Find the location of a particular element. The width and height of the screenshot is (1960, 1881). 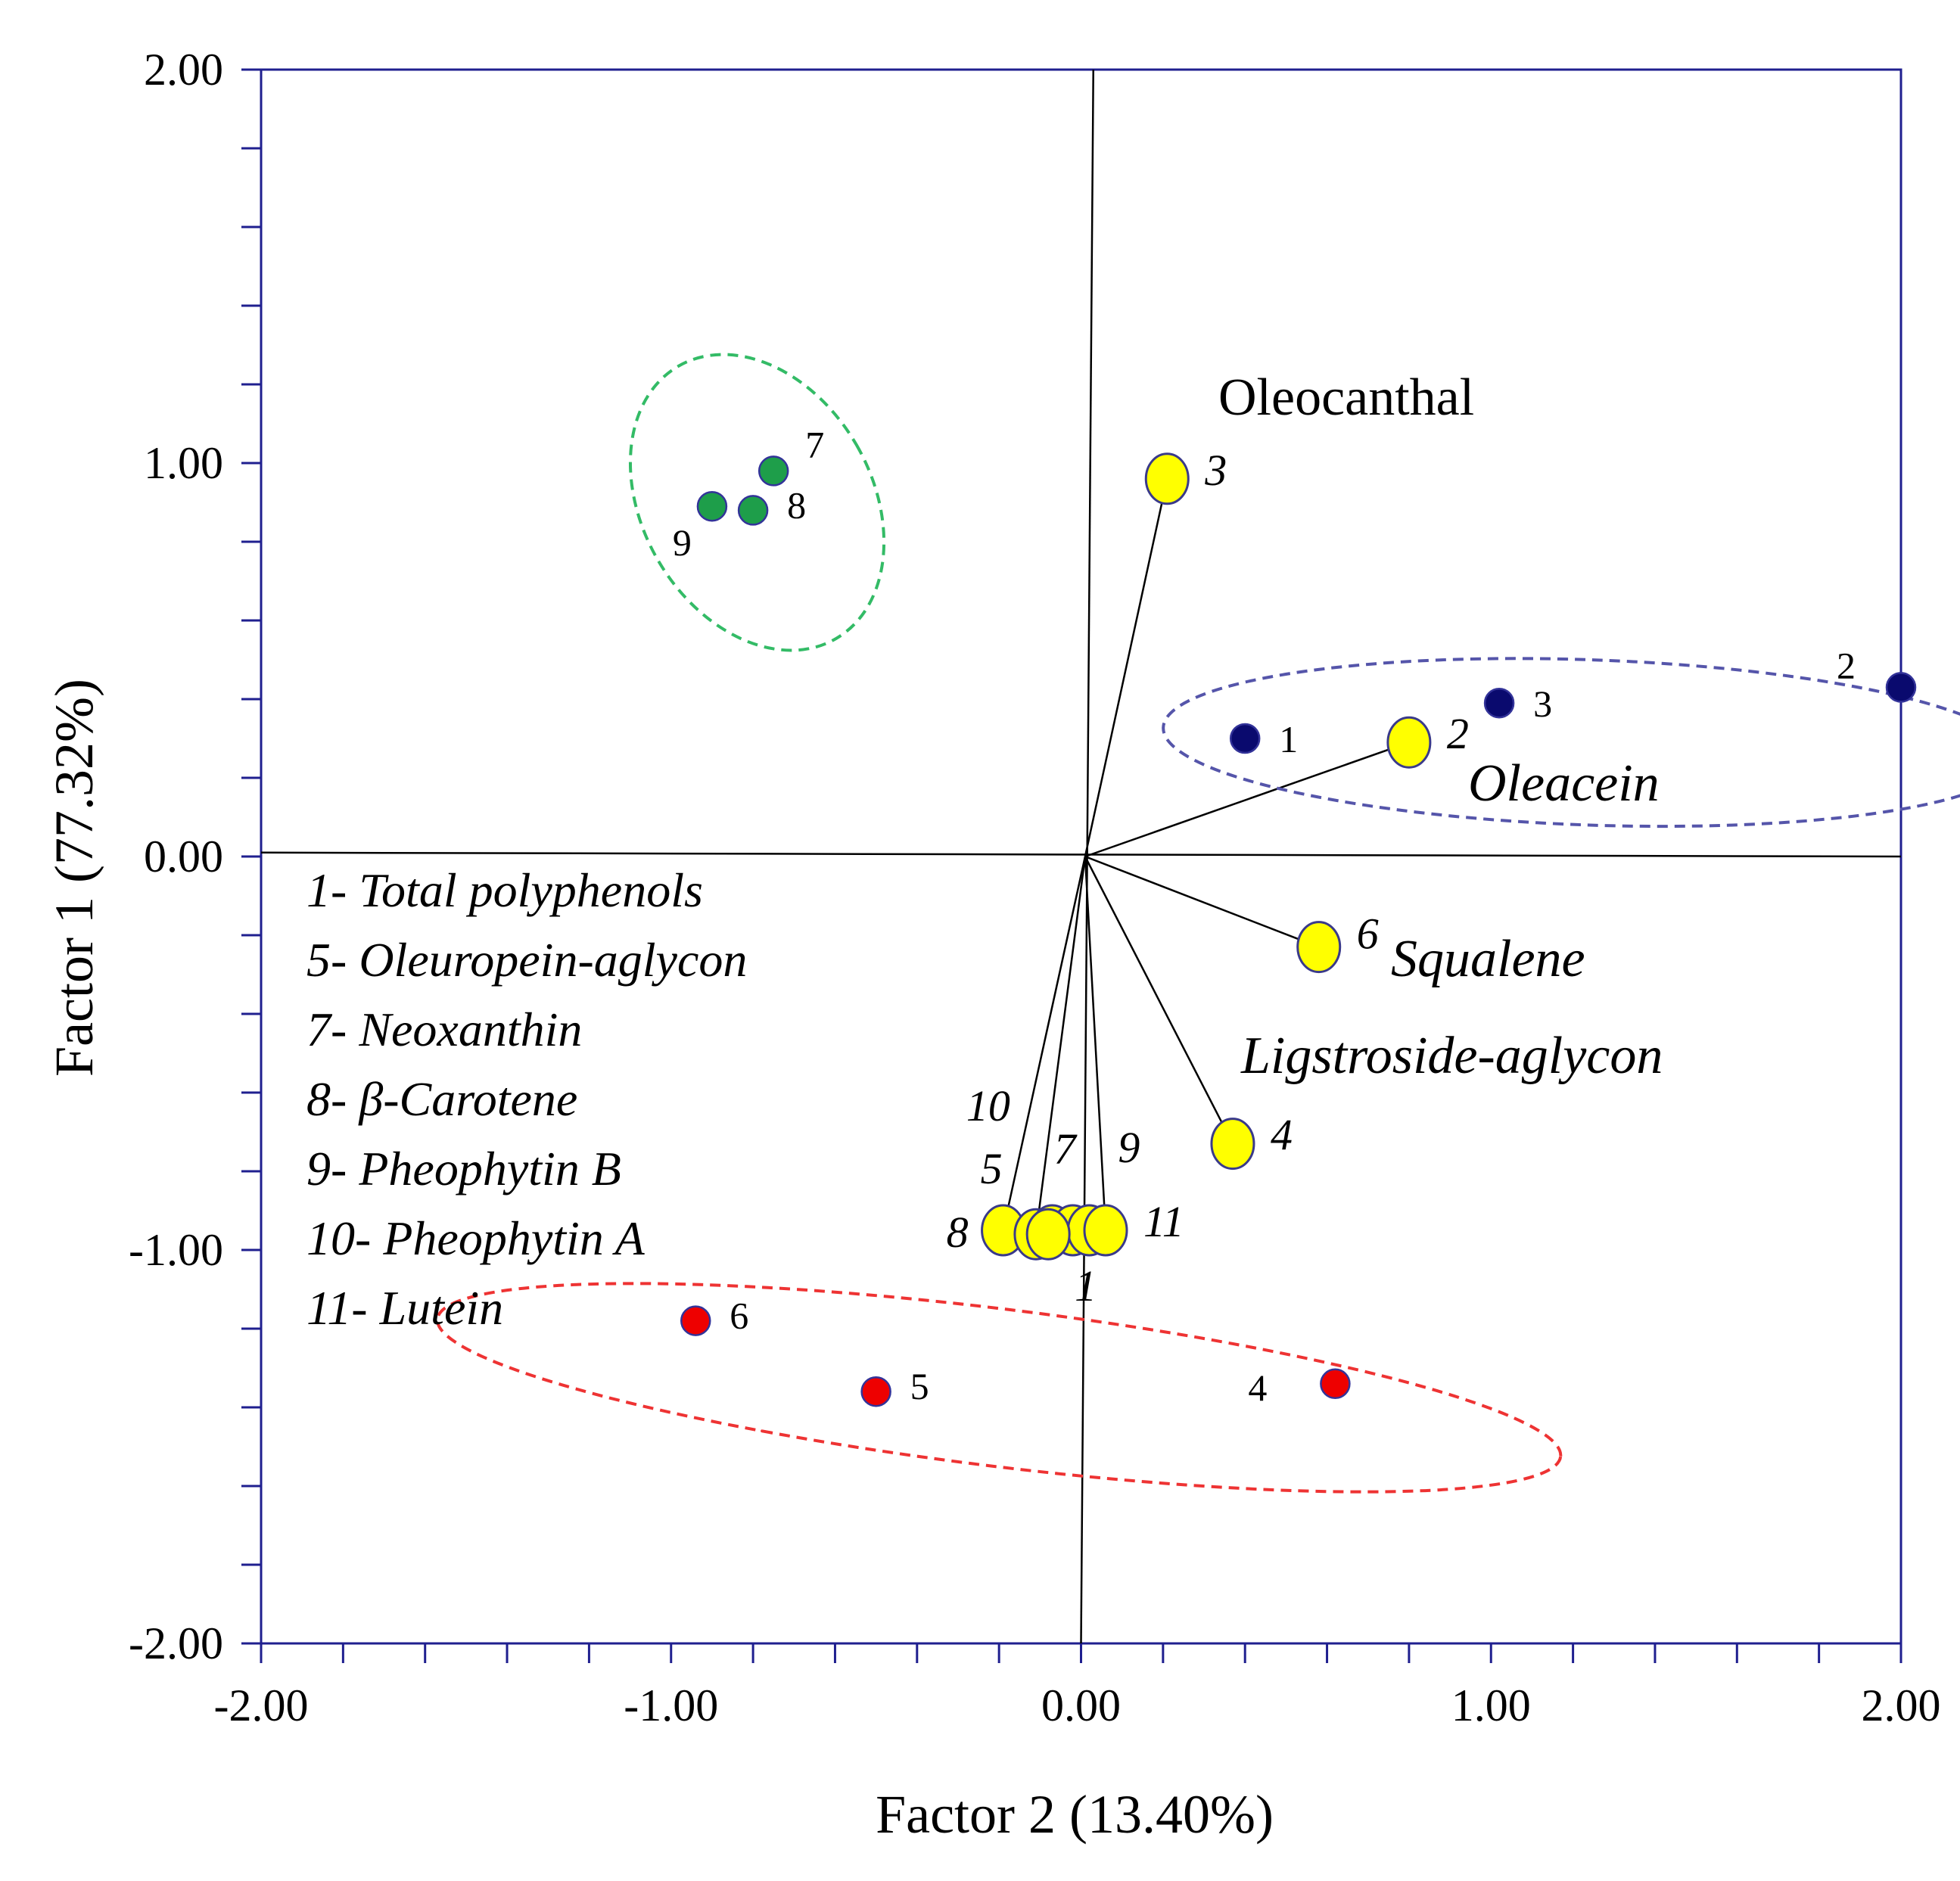

group-green-point-label: 7 is located at coordinates (814, 444).